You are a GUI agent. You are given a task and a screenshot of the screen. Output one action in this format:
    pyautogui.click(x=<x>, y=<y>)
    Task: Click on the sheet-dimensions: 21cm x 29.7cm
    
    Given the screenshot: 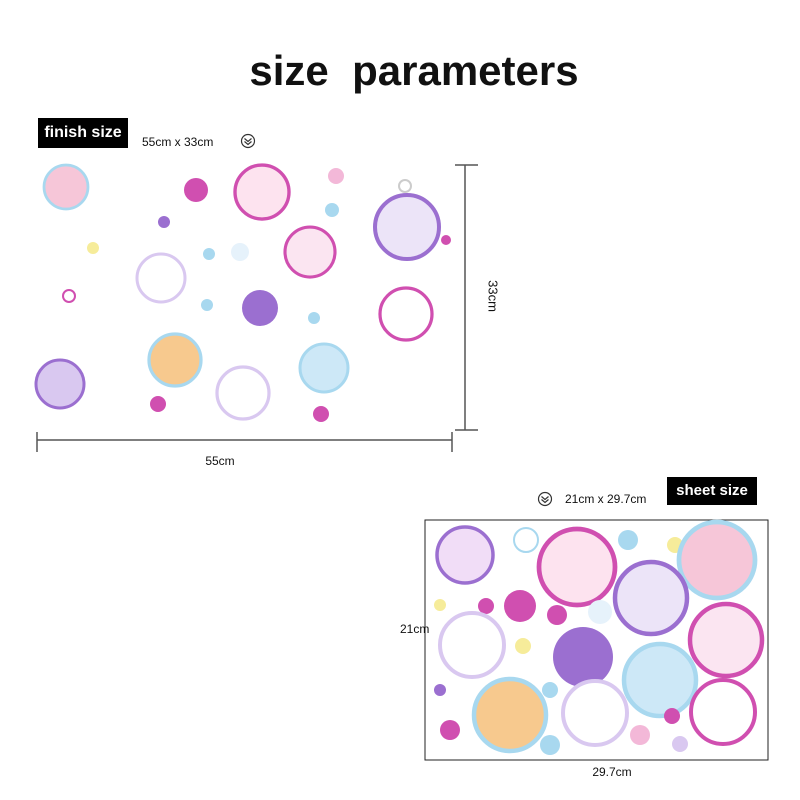 What is the action you would take?
    pyautogui.click(x=605, y=499)
    